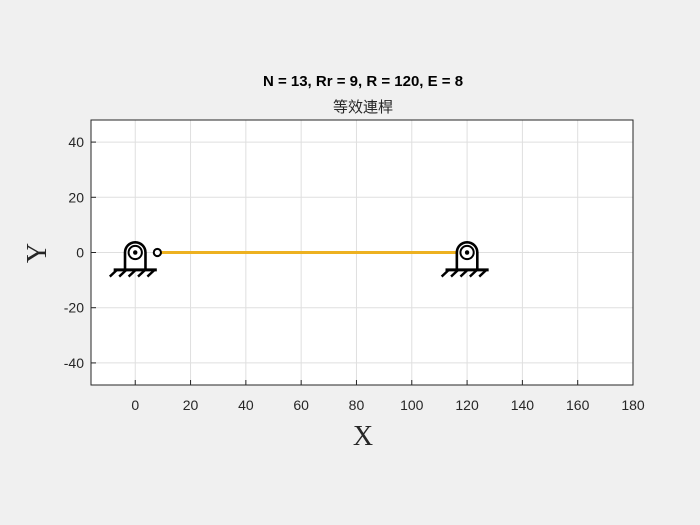  Describe the element at coordinates (135, 405) in the screenshot. I see `x-tick-label: 0` at that location.